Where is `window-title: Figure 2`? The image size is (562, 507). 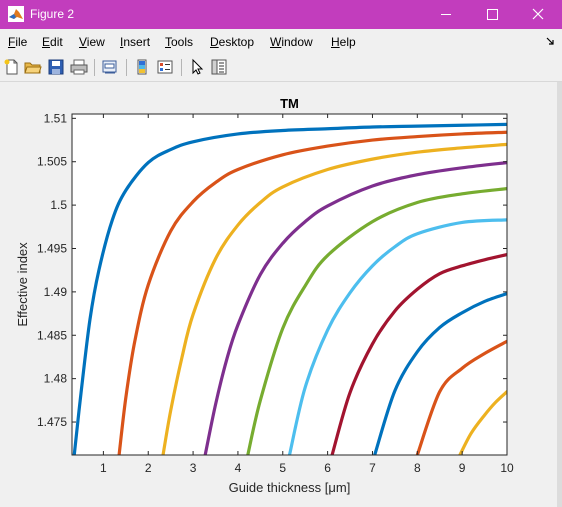 window-title: Figure 2 is located at coordinates (52, 14).